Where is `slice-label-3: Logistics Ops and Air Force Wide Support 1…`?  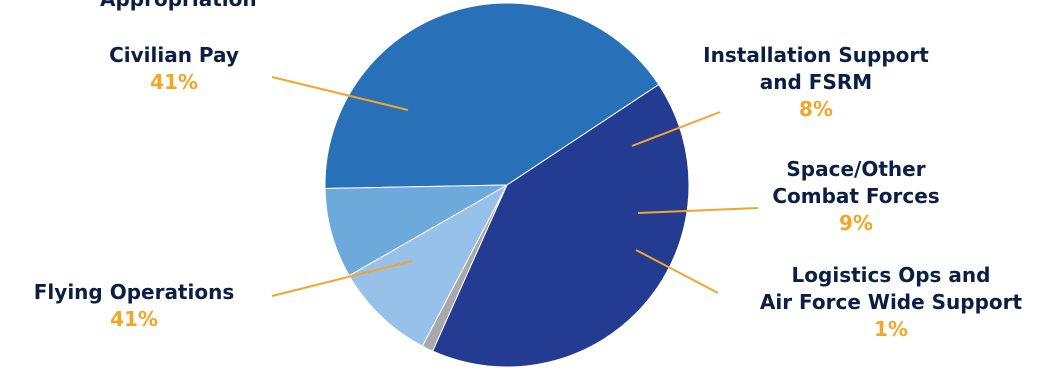 slice-label-3: Logistics Ops and Air Force Wide Support 1… is located at coordinates (891, 302).